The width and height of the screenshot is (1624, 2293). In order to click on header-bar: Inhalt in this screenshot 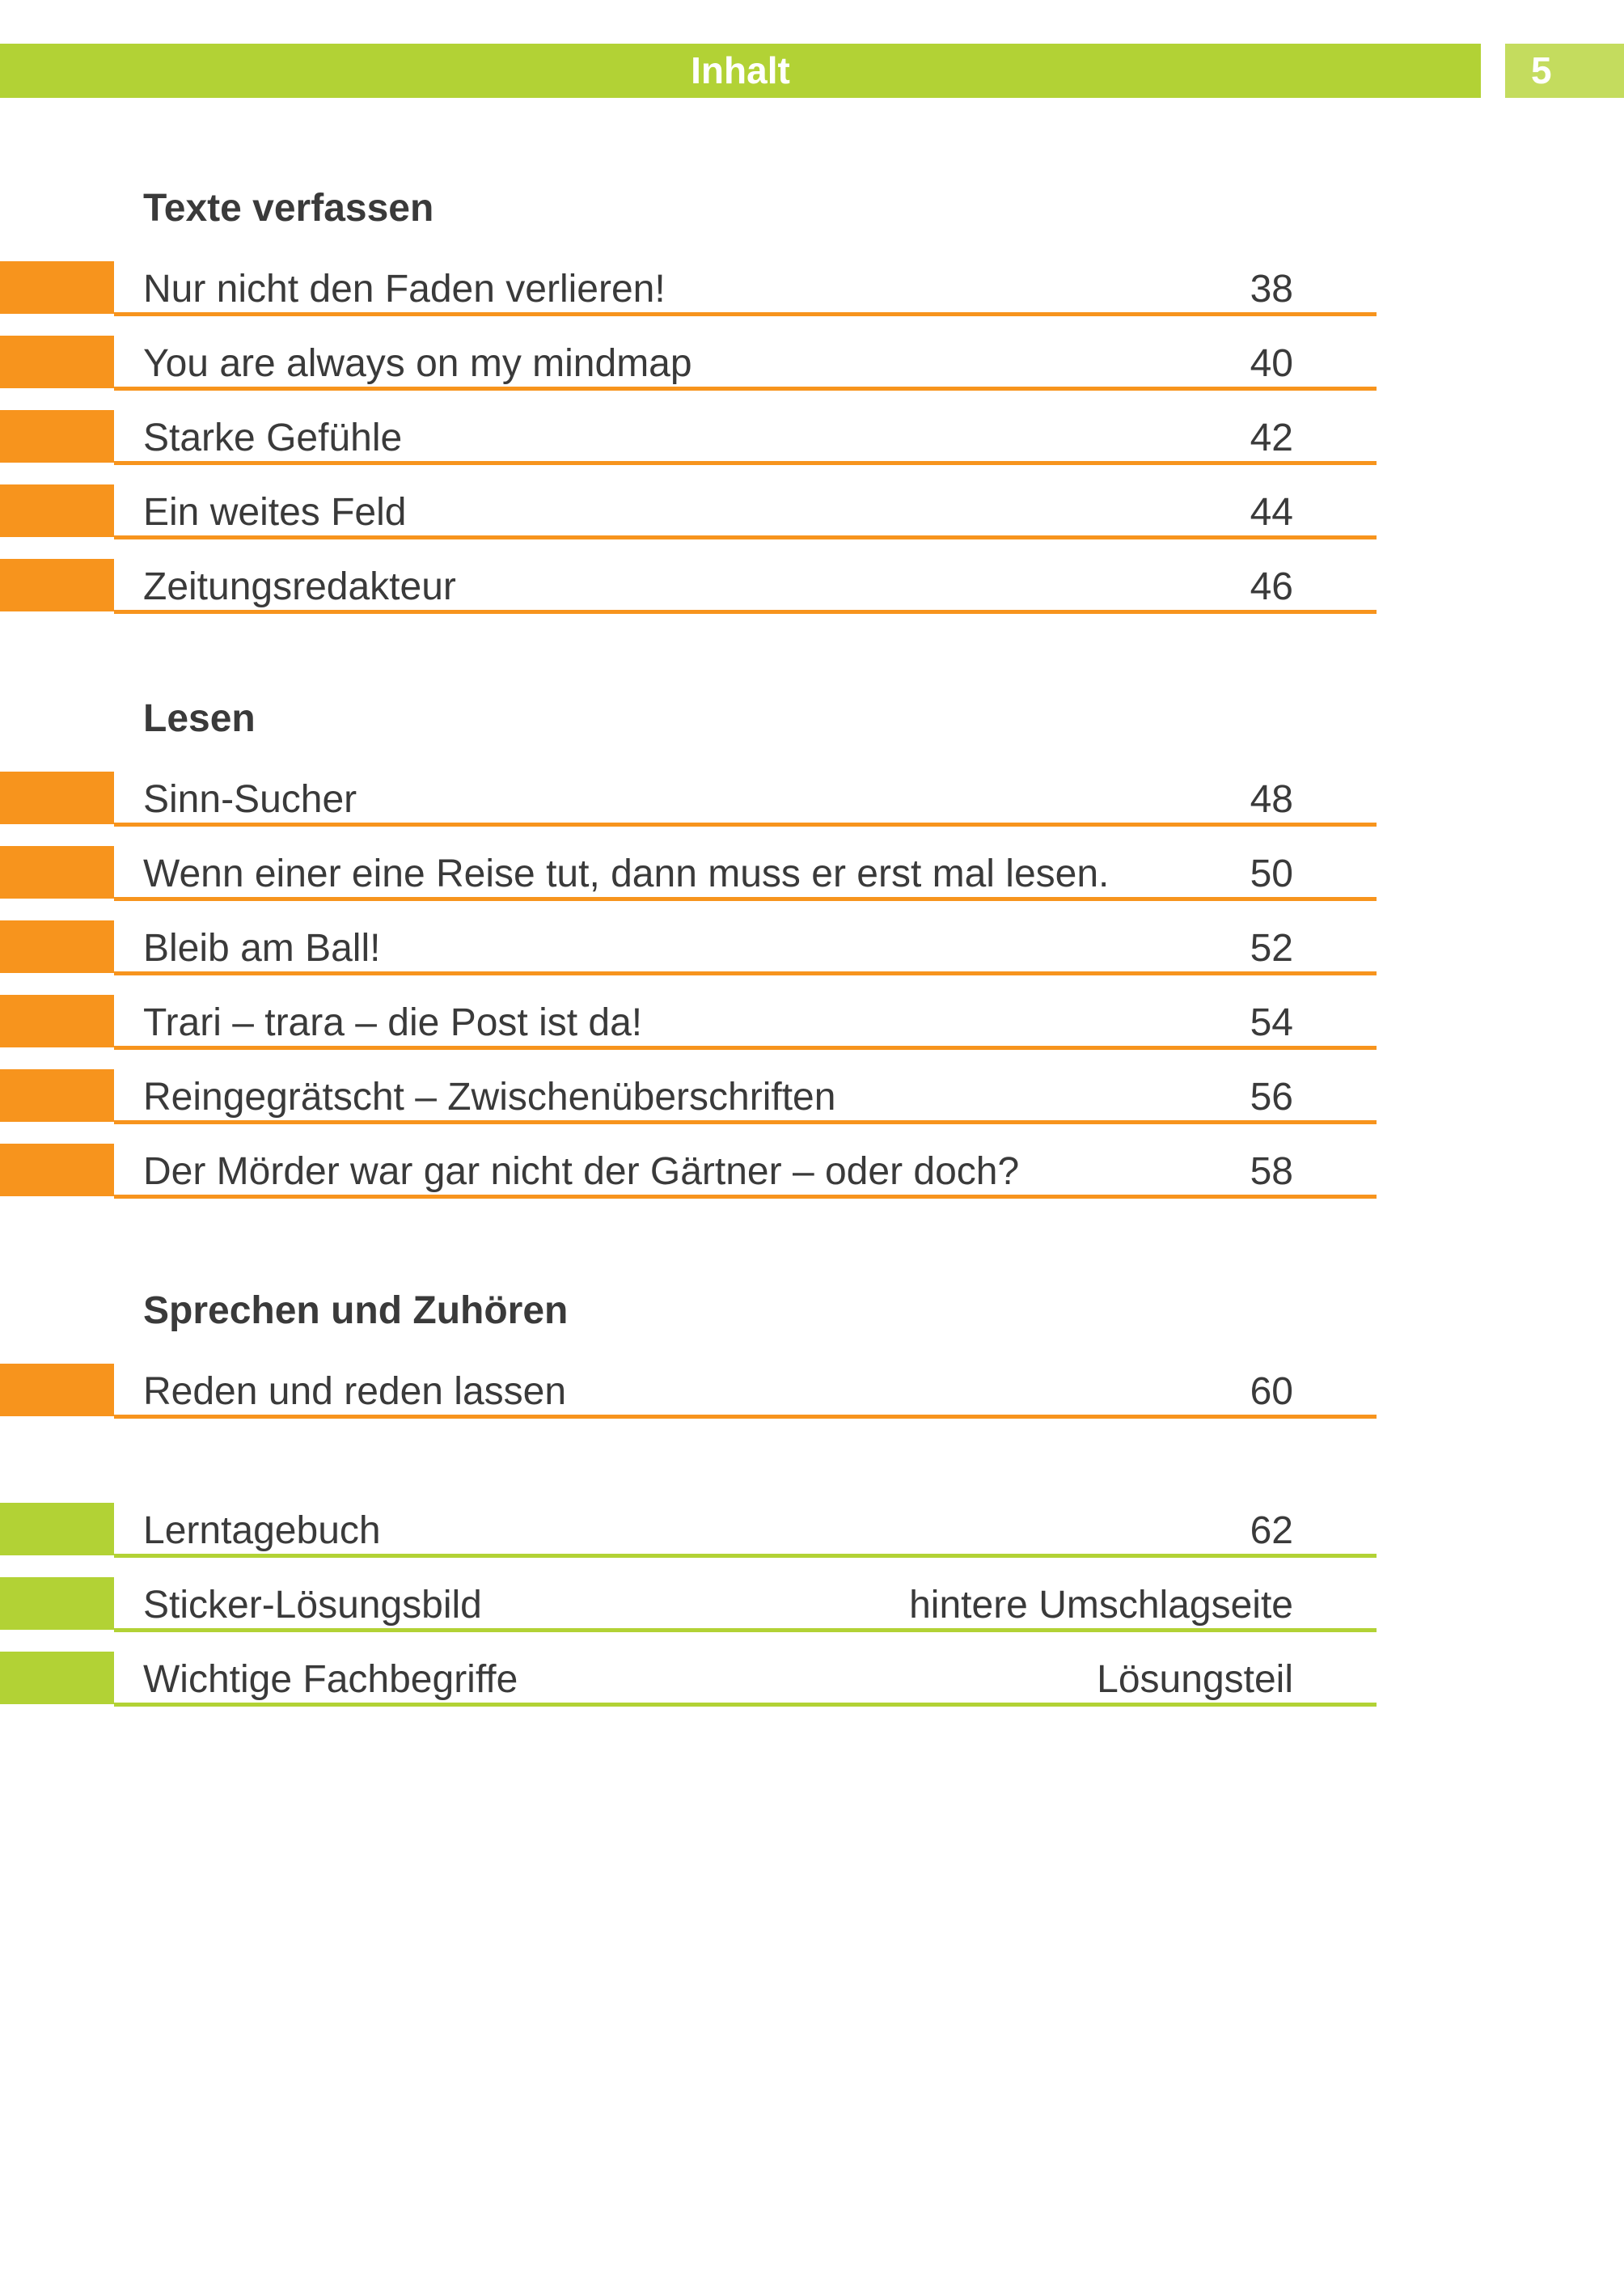, I will do `click(740, 71)`.